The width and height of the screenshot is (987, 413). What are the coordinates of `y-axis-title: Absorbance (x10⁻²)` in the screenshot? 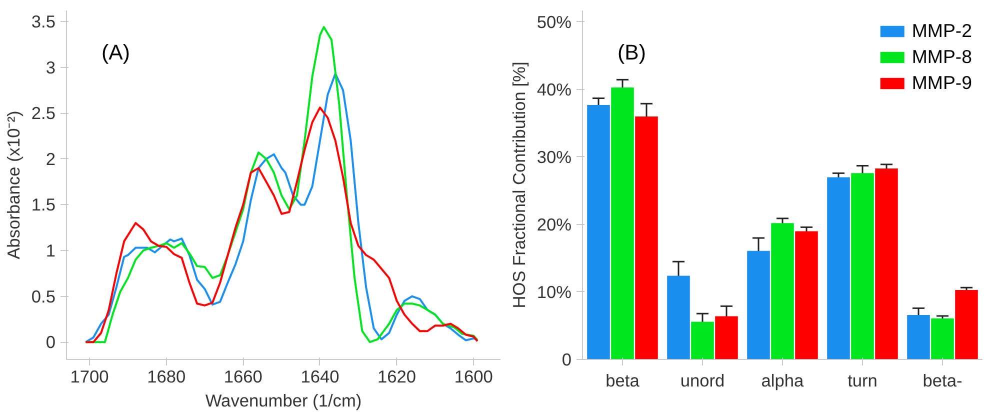 It's located at (13, 185).